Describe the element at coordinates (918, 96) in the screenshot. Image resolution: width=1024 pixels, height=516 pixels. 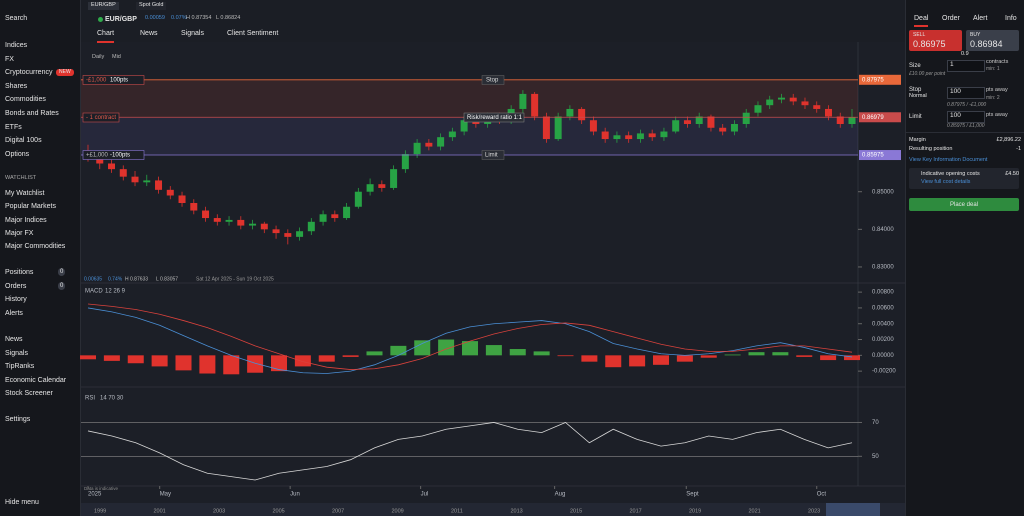
I see `stop-type: Normal` at that location.